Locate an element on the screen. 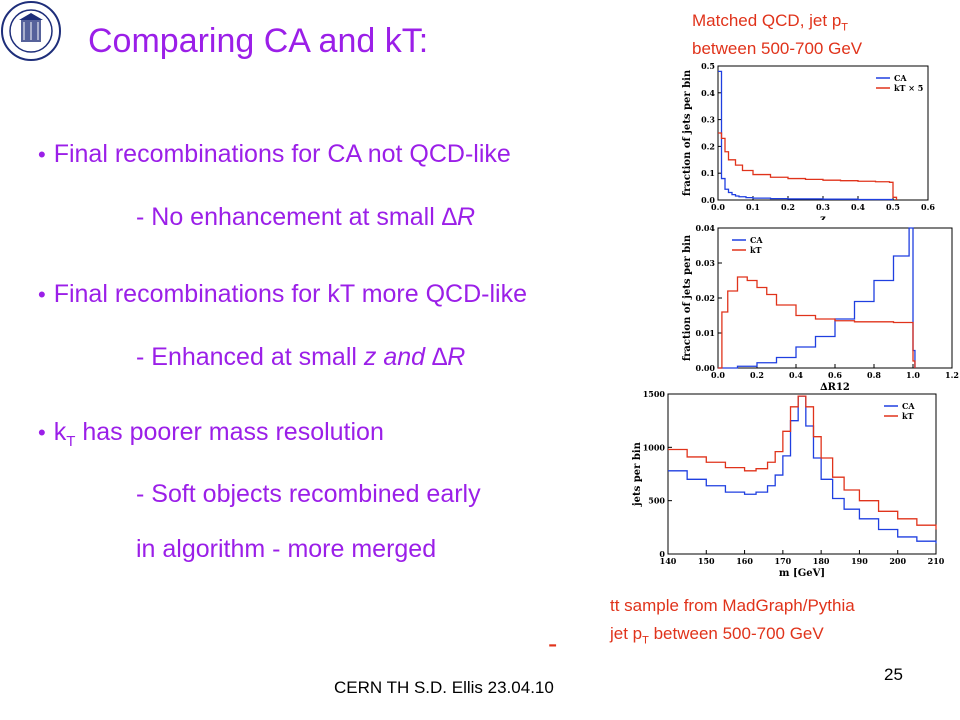 This screenshot has height=720, width=960. mass-legend-label: CA is located at coordinates (908, 406).